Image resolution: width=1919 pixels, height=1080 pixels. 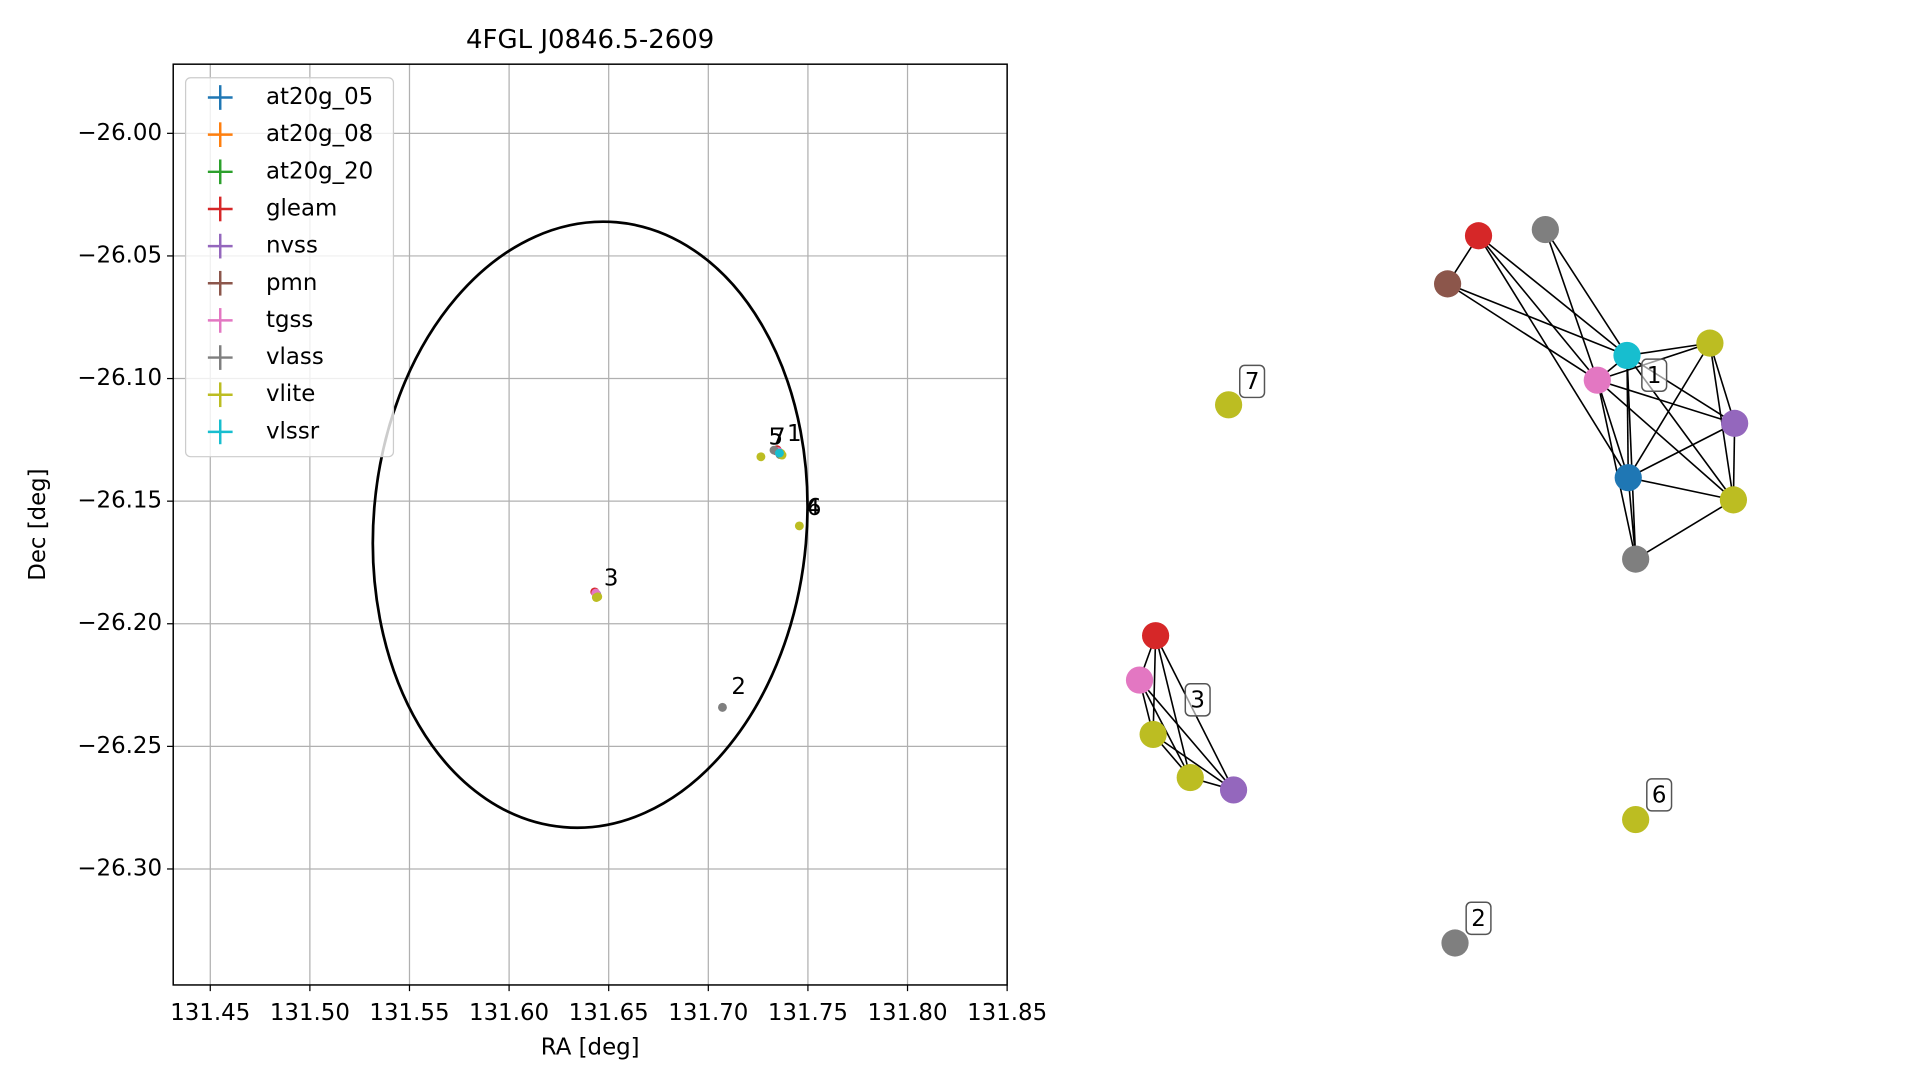 I want to click on graph-label: 2, so click(x=1478, y=919).